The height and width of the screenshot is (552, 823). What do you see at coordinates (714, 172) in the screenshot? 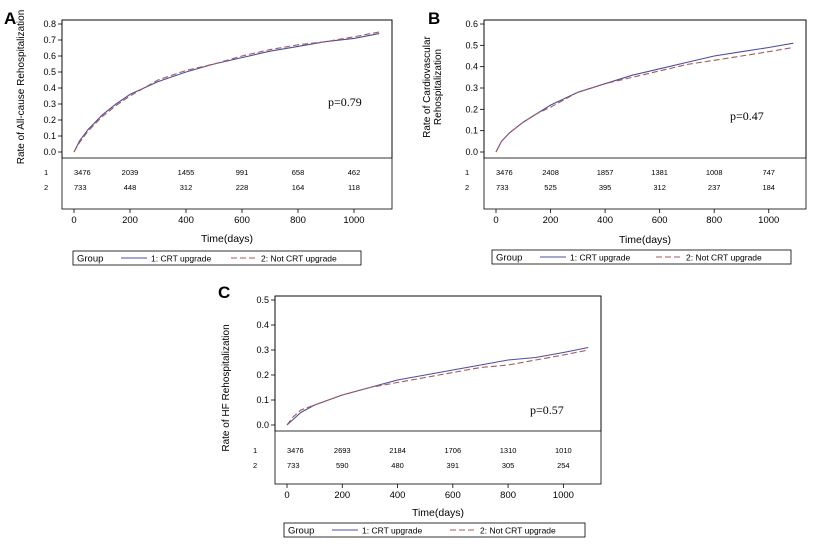
I see `risk-count: 1008` at bounding box center [714, 172].